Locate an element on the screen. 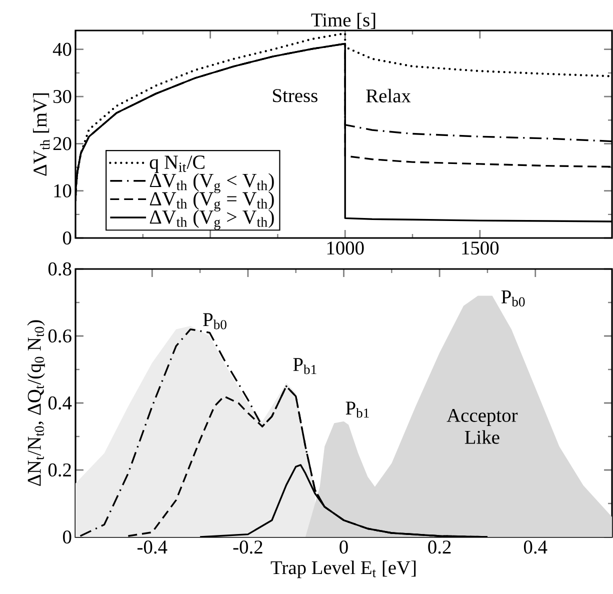 The height and width of the screenshot is (594, 613). legend-label: q N$_{it}$/C is located at coordinates (177, 164).